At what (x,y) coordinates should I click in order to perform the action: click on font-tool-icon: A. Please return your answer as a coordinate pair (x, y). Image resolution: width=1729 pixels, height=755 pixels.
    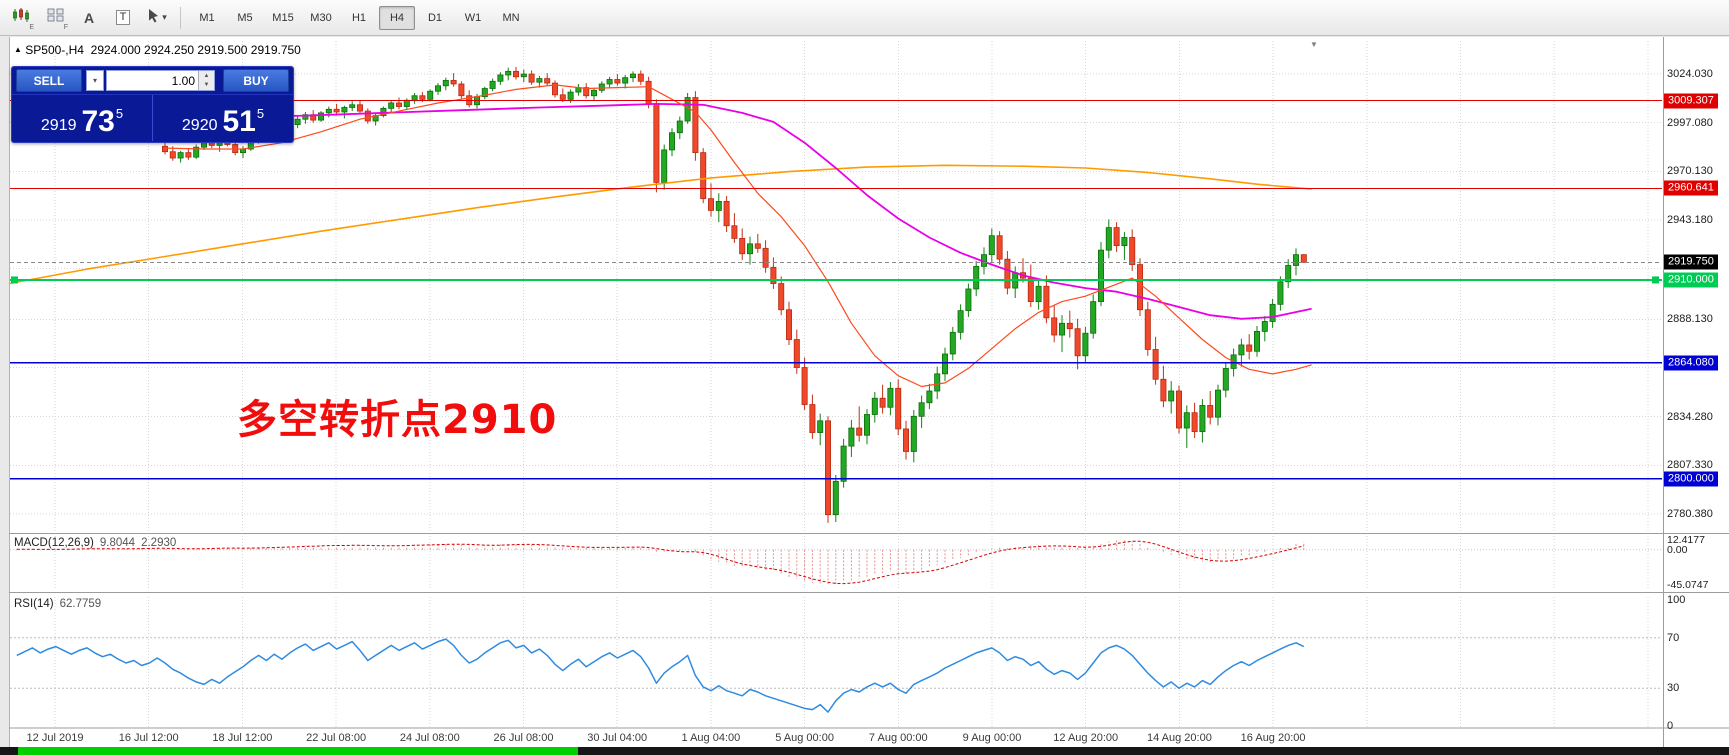
    Looking at the image, I should click on (89, 17).